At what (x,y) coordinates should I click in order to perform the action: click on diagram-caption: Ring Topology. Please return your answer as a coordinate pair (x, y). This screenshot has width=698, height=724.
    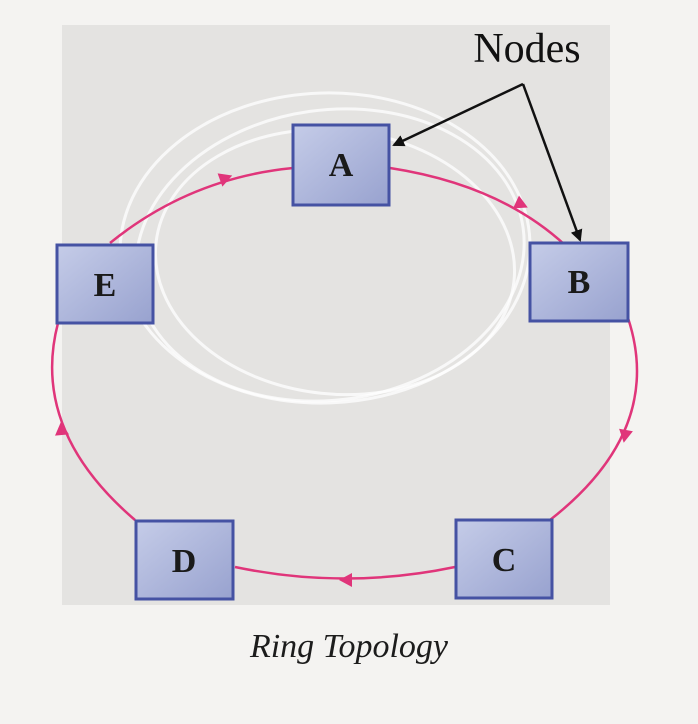
    Looking at the image, I should click on (349, 646).